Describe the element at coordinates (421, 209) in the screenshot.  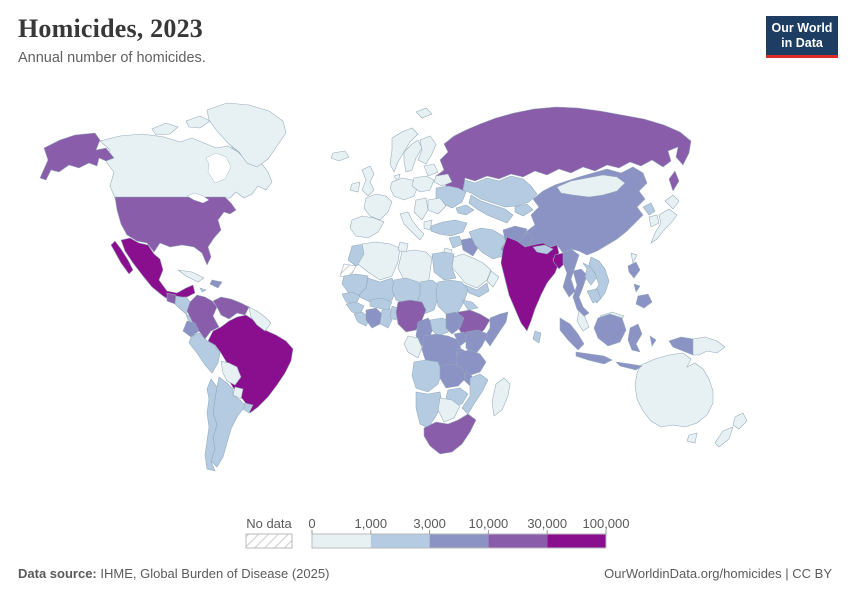
I see `country-balkans: Balkans` at that location.